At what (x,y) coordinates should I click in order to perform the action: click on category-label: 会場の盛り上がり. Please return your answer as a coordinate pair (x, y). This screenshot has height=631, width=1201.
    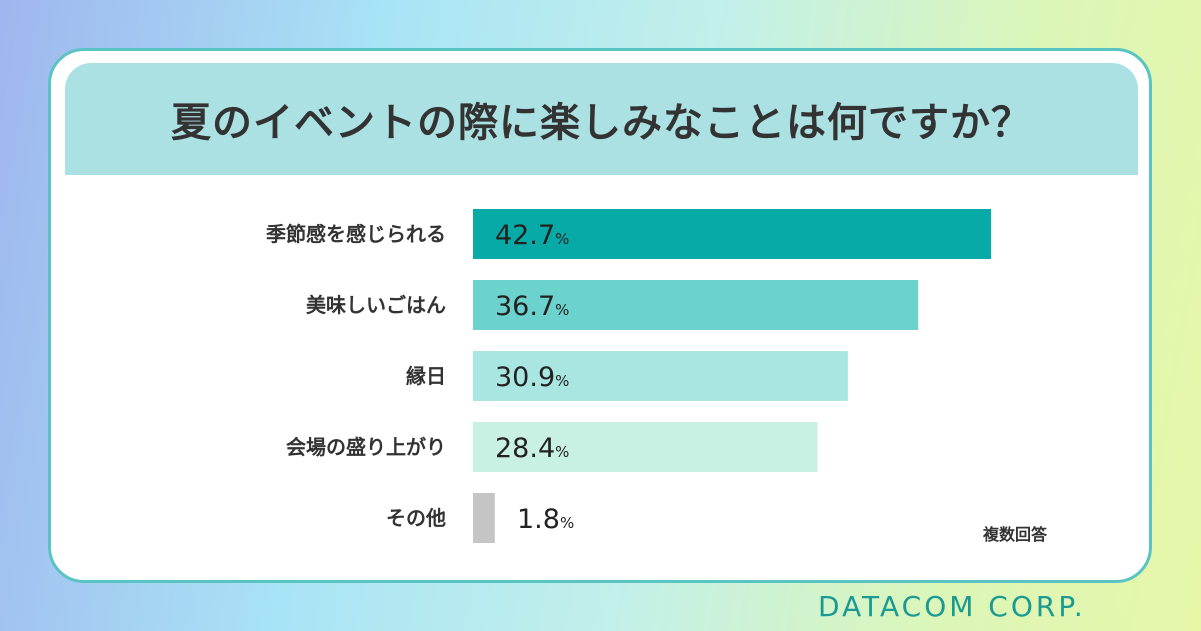
    Looking at the image, I should click on (366, 447).